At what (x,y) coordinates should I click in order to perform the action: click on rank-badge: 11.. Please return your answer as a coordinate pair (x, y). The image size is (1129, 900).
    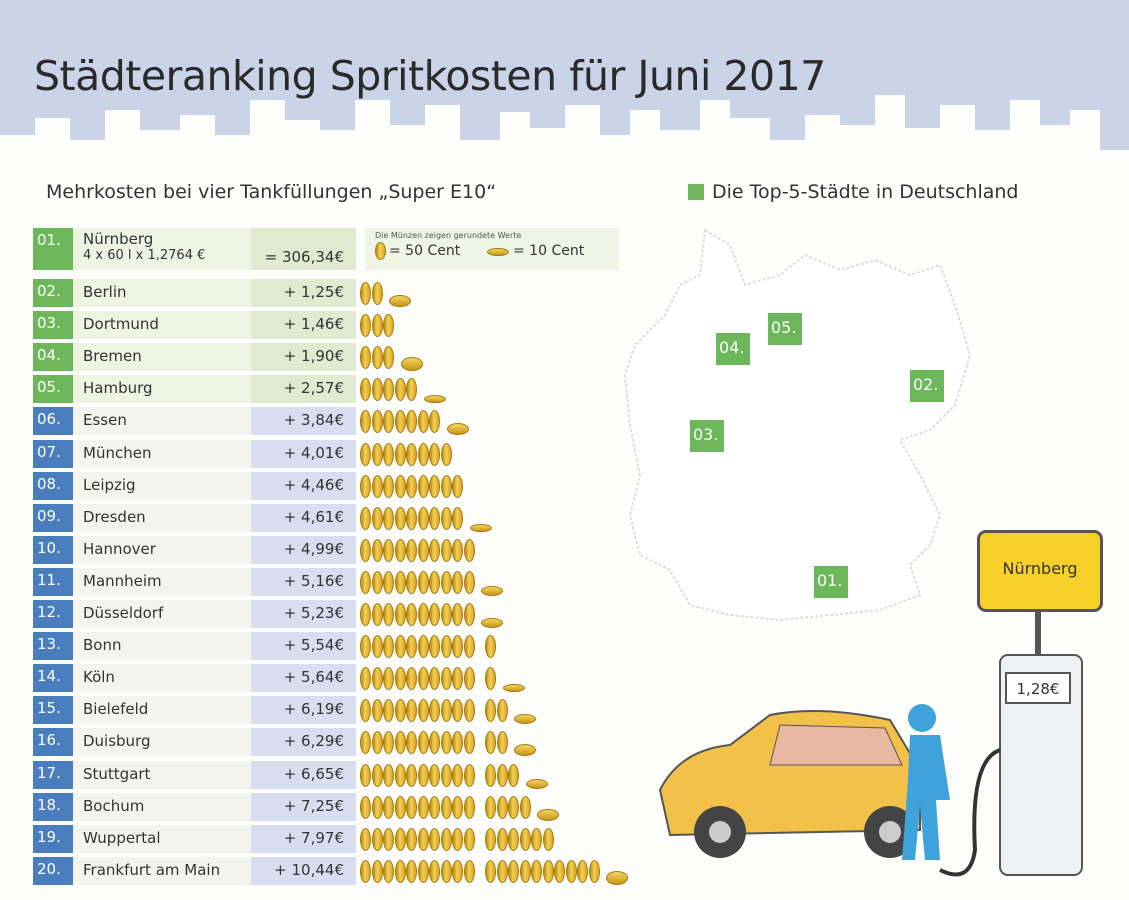
    Looking at the image, I should click on (53, 581).